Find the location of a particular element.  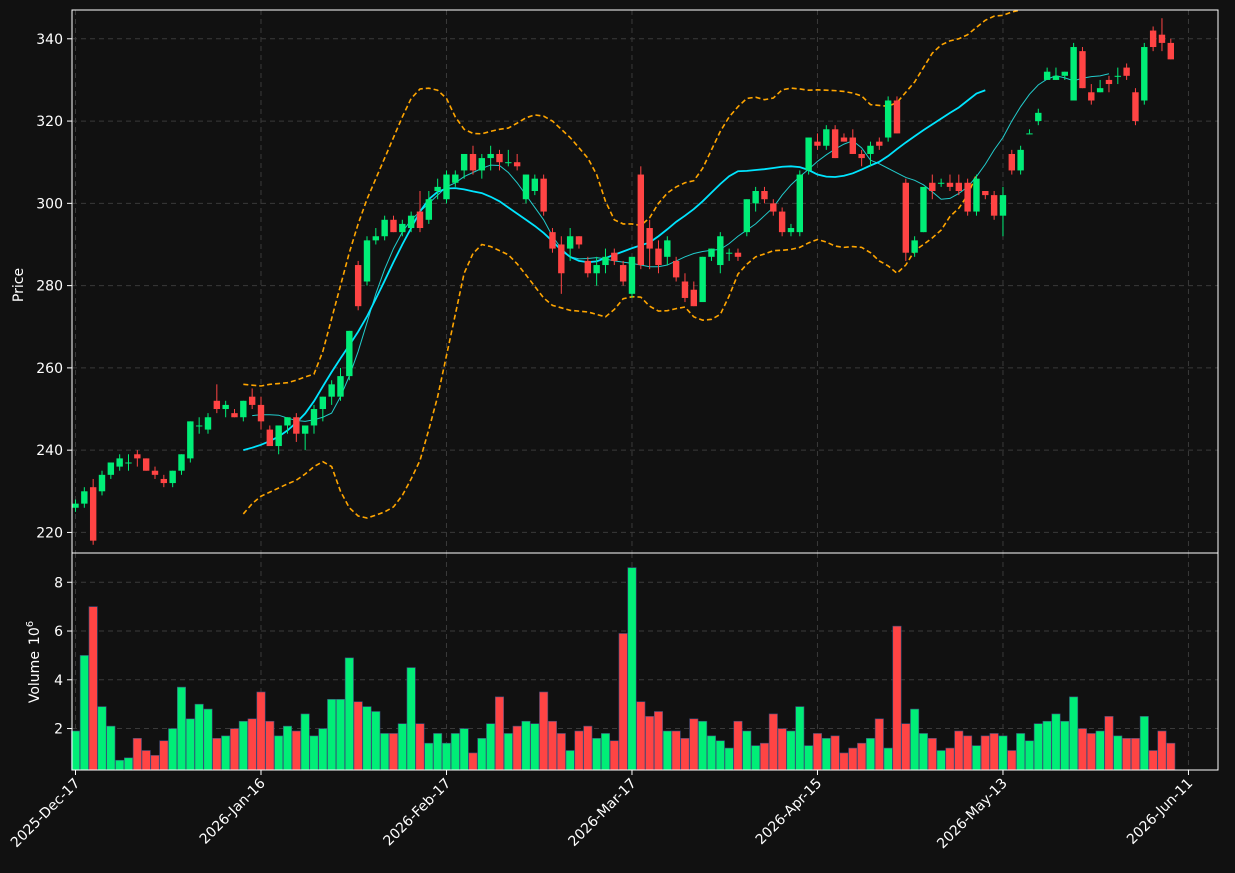

price-tick-label-2: 260 is located at coordinates (49, 369).